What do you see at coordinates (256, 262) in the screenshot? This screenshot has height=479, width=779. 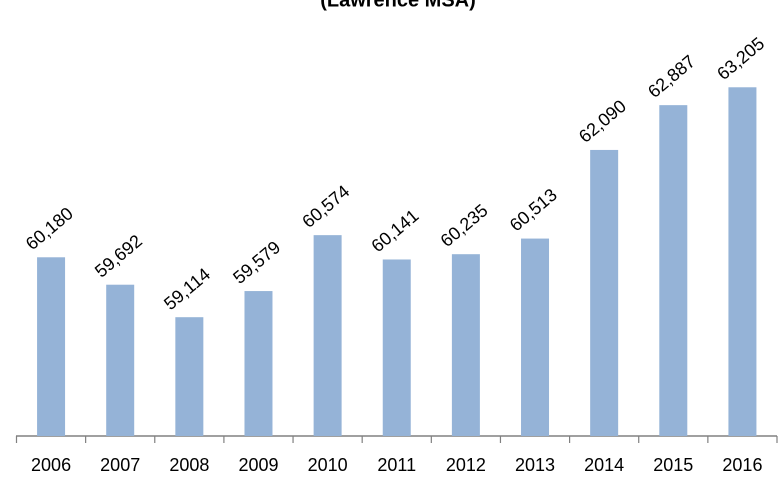 I see `value-label: 59,579` at bounding box center [256, 262].